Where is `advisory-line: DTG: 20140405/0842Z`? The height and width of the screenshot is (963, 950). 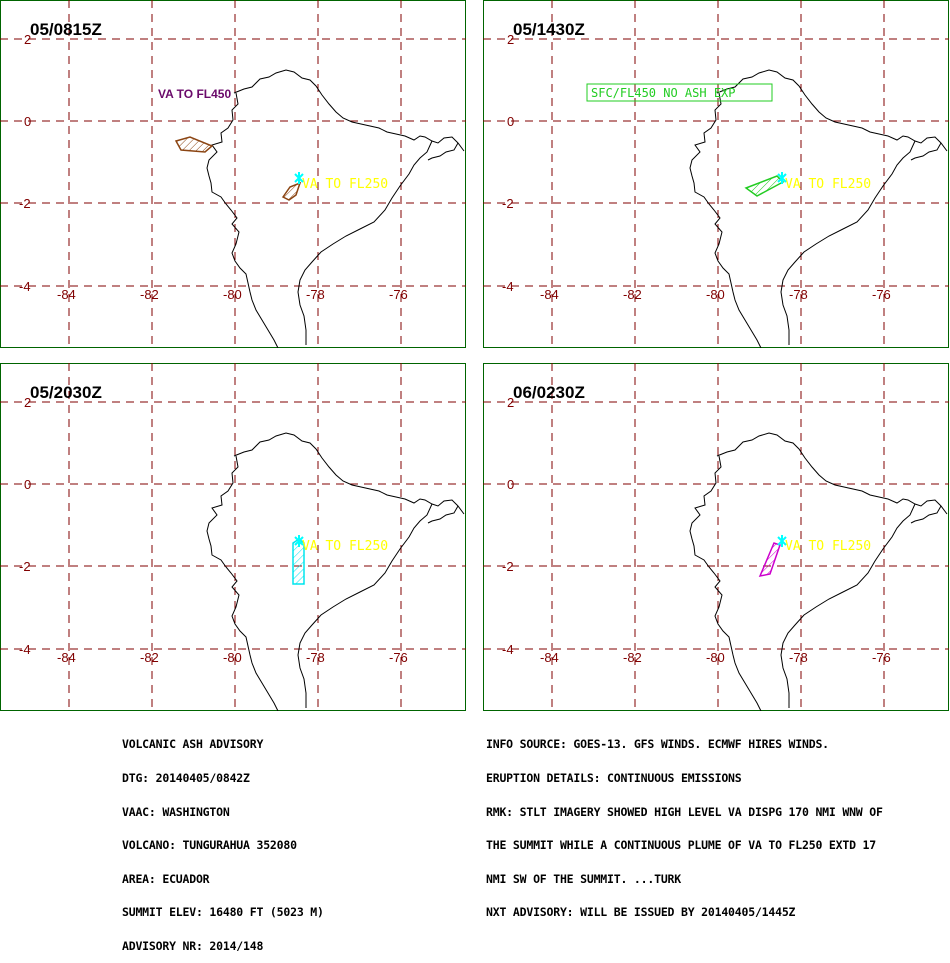 advisory-line: DTG: 20140405/0842Z is located at coordinates (186, 778).